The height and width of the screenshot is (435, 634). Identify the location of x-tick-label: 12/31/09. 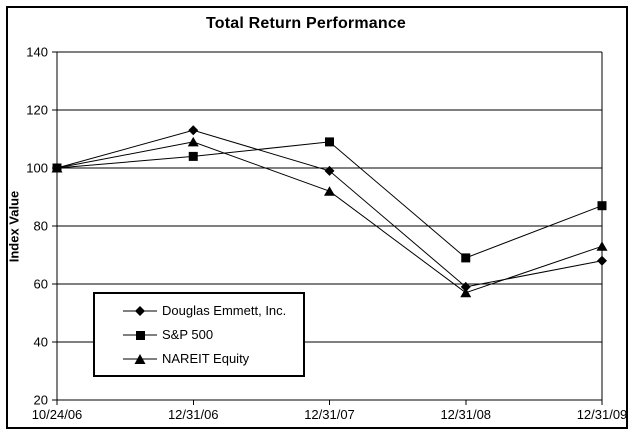
(602, 414).